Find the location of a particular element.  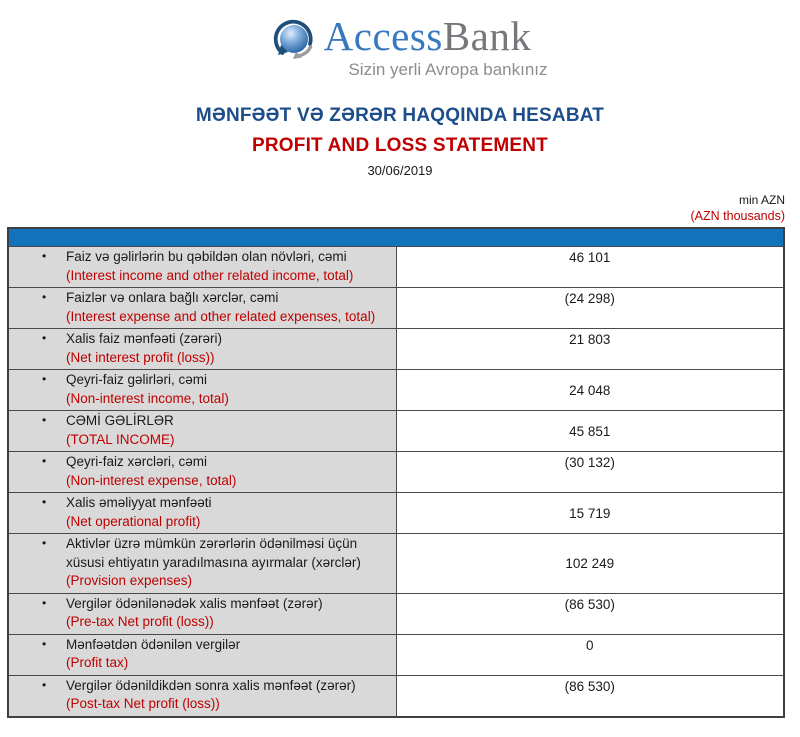

table-row: • CƏMİ GƏLİRLƏR (TOTAL INCOME) 45 851 is located at coordinates (396, 431).